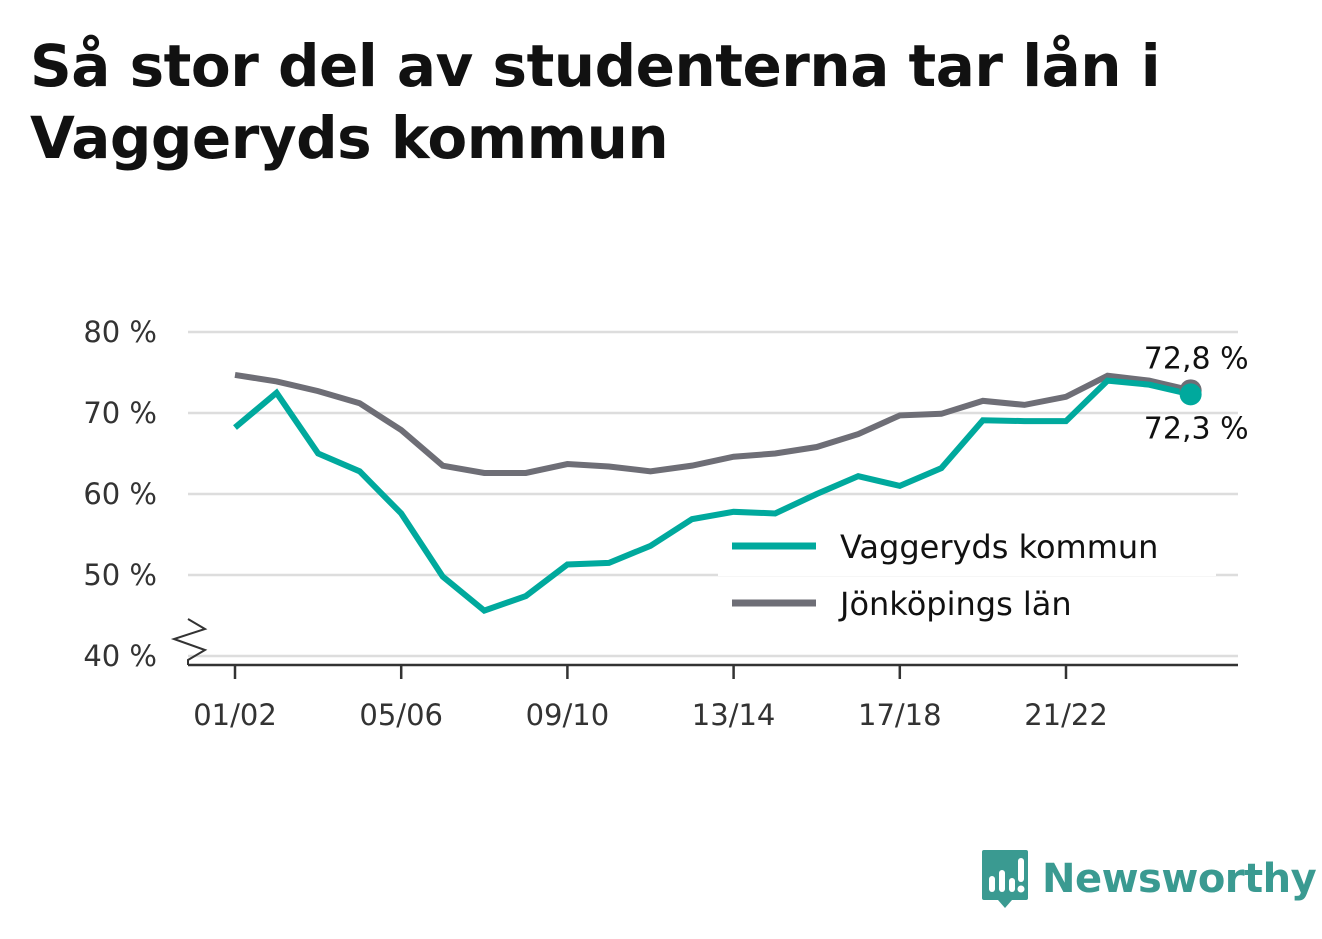  What do you see at coordinates (704, 675) in the screenshot?
I see `x-axis: 01/02 05/06 09/10 13/14 17/18 21/22` at bounding box center [704, 675].